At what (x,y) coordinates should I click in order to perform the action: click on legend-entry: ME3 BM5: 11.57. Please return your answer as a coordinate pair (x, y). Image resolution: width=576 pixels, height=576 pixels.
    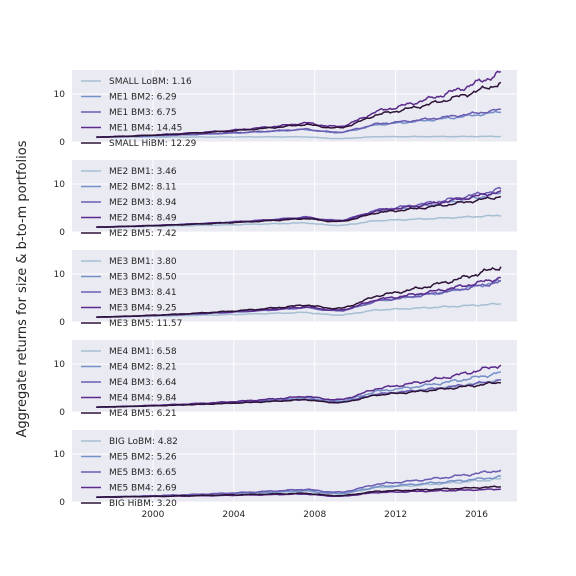
    Looking at the image, I should click on (145, 324).